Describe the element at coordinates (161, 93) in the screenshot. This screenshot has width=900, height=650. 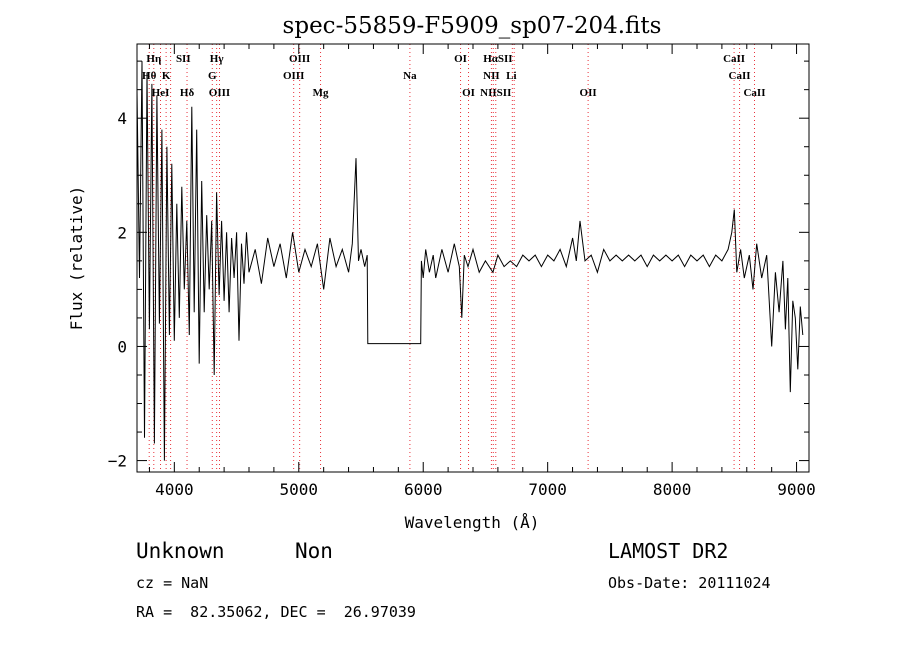
I see `line-marker-label: HeI` at that location.